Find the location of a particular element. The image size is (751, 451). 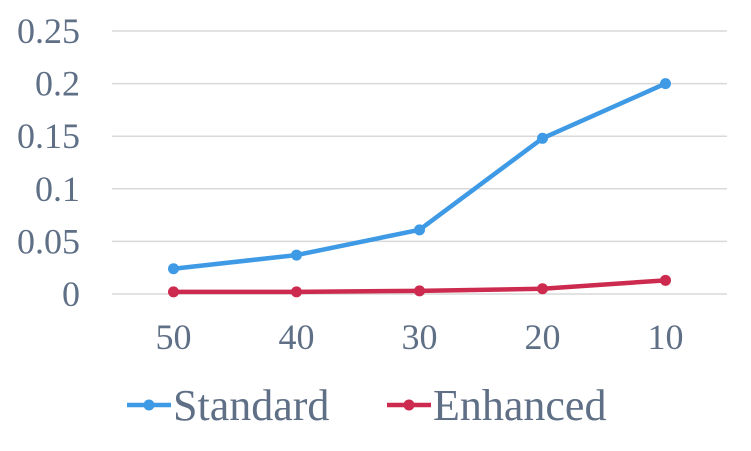

series-enhanced is located at coordinates (419, 286).